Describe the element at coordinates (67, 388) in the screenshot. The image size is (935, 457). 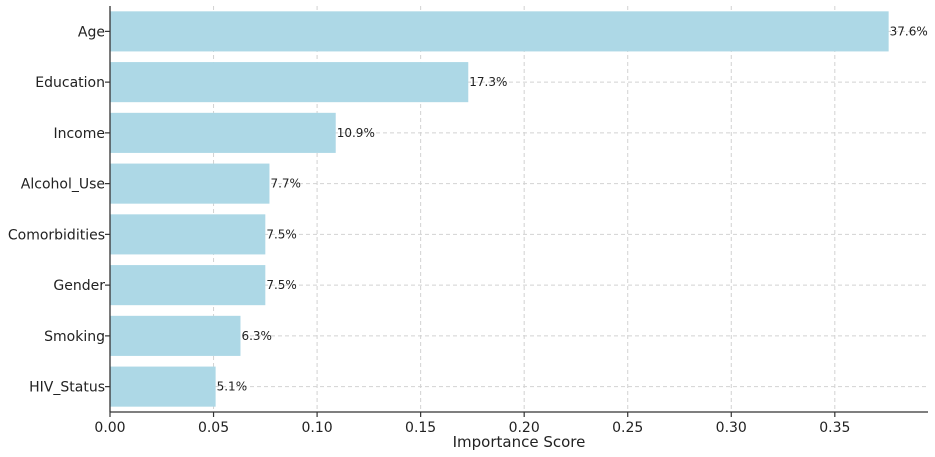
I see `category-label: HIV_Status` at that location.